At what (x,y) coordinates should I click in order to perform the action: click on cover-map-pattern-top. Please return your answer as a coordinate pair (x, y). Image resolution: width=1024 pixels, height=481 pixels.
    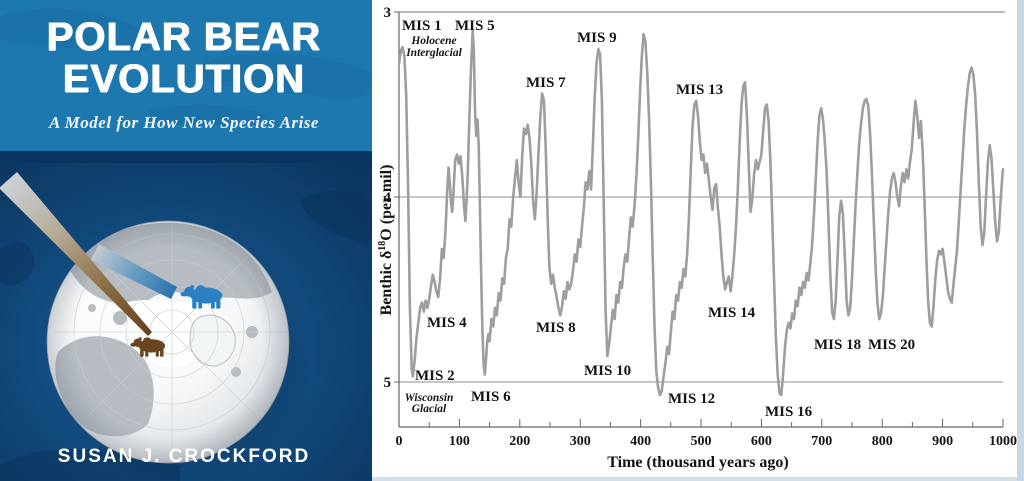
    Looking at the image, I should click on (186, 67).